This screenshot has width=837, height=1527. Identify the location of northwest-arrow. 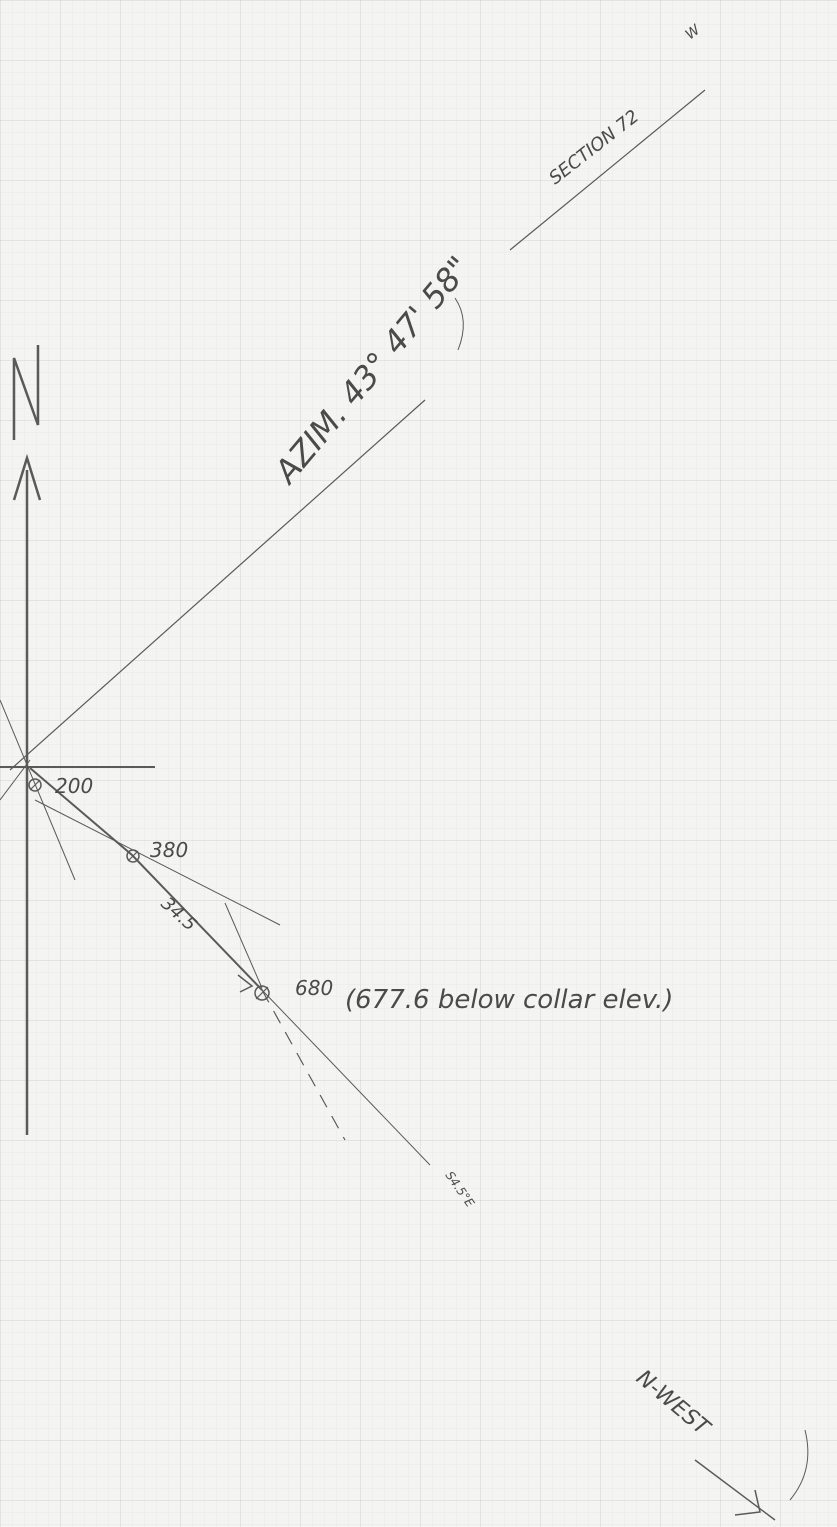
(751, 1475).